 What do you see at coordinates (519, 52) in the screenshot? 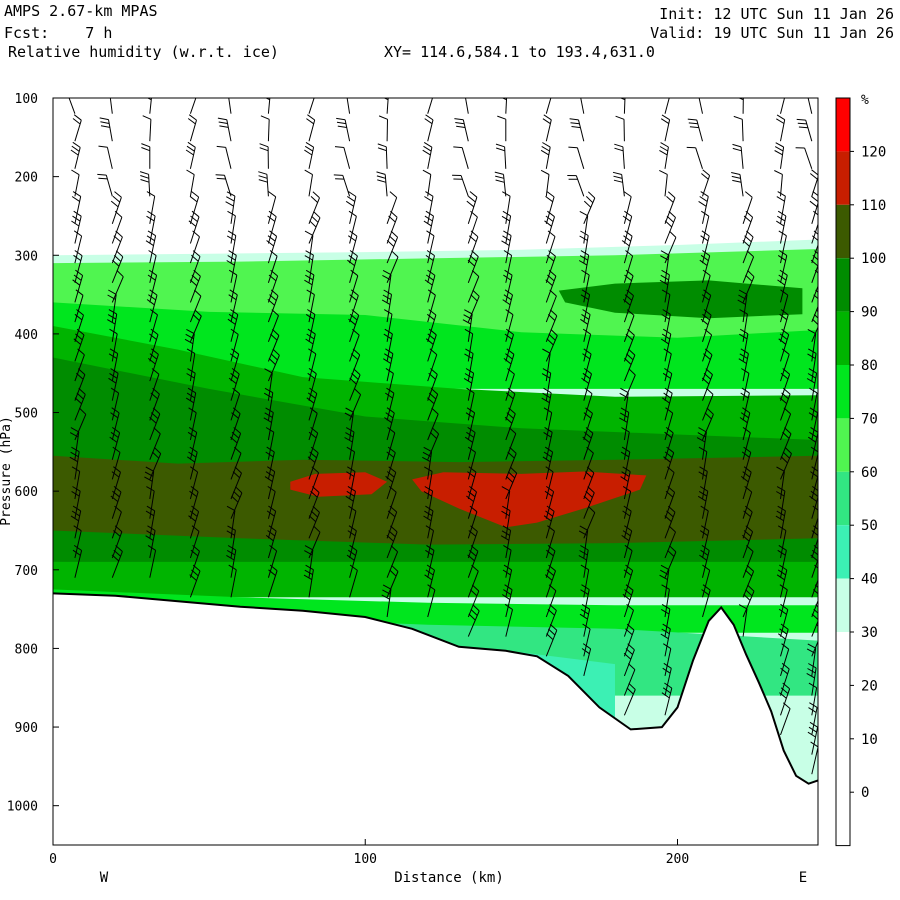
I see `cross-section-xy: XY= 114.6,584.1 to 193.4,631.0` at bounding box center [519, 52].